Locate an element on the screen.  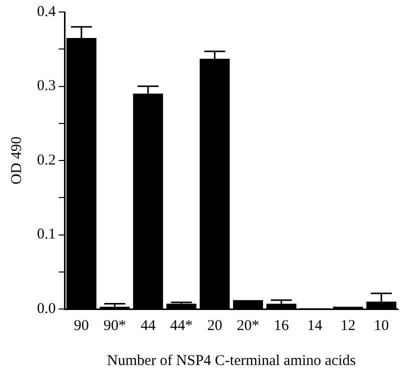
y-tick-label: 0.1 is located at coordinates (46, 234).